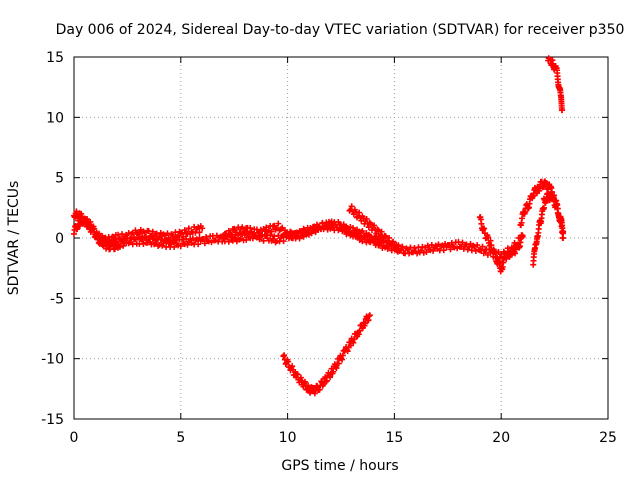  Describe the element at coordinates (74, 438) in the screenshot. I see `x-tick-label: 0` at that location.